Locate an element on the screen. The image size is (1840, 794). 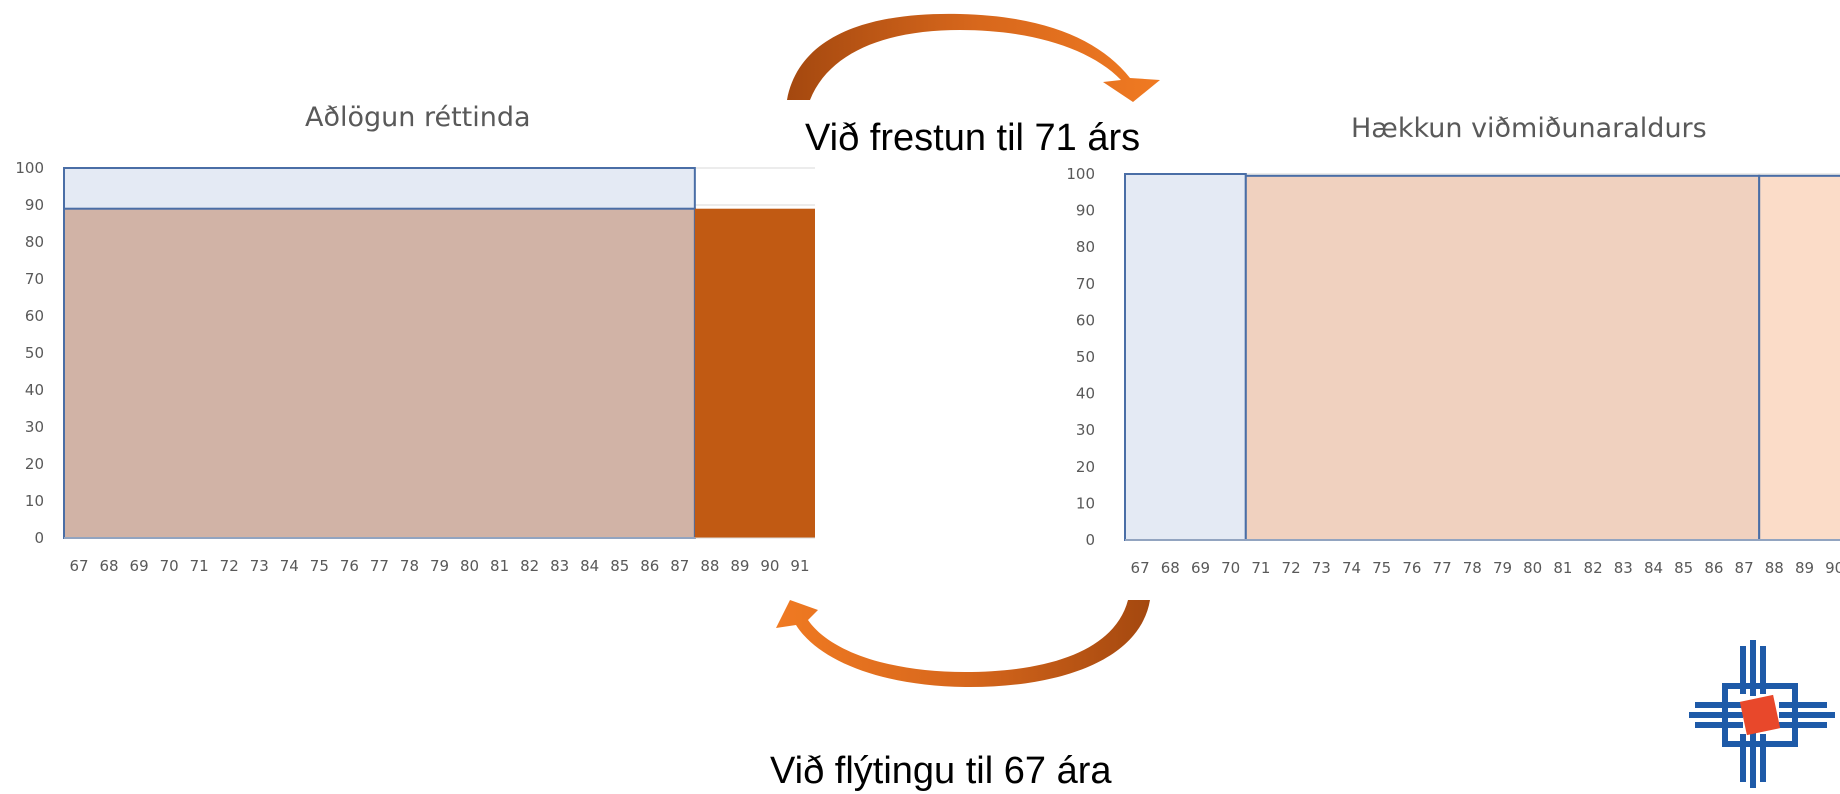
cross-logo-icon is located at coordinates (1762, 714).